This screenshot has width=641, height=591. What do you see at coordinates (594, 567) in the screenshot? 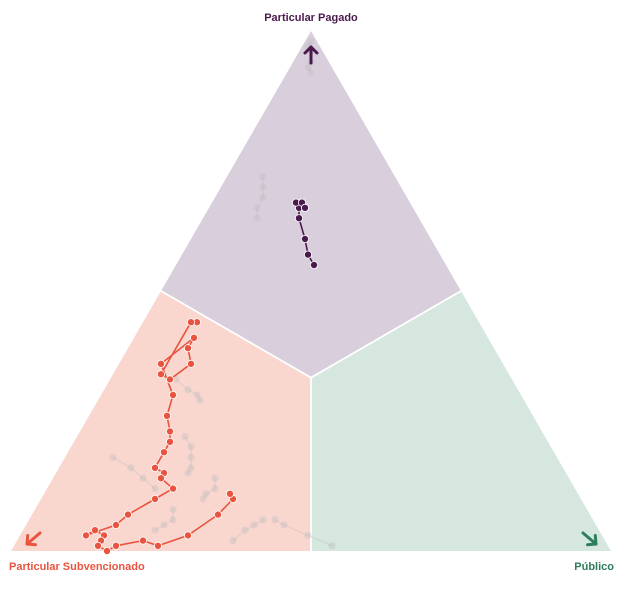
I see `corner-label-right: Público` at bounding box center [594, 567].